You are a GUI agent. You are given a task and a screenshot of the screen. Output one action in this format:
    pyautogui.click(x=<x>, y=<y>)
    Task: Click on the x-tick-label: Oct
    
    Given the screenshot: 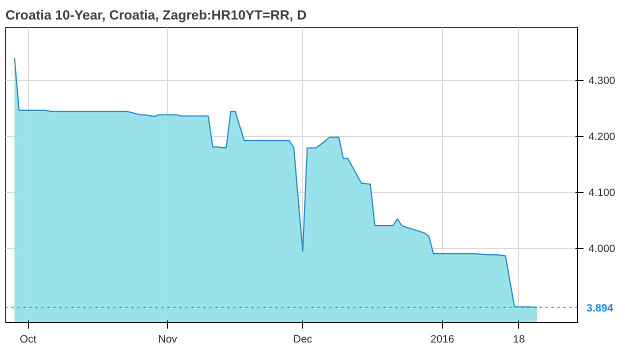 What is the action you would take?
    pyautogui.click(x=28, y=340)
    